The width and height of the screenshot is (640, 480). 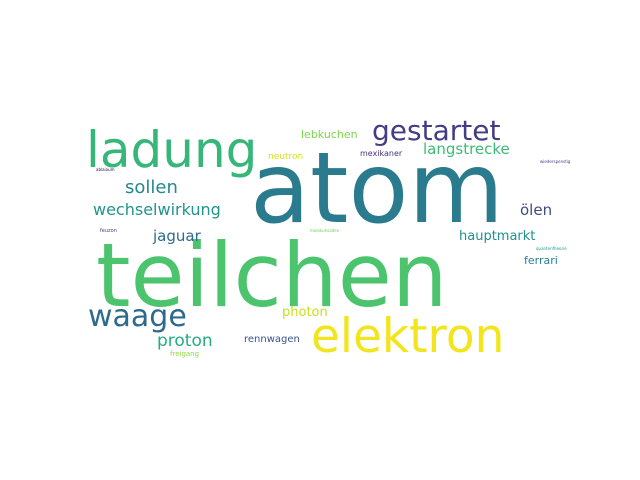 What do you see at coordinates (381, 153) in the screenshot?
I see `word-mexikaner: mexikaner` at bounding box center [381, 153].